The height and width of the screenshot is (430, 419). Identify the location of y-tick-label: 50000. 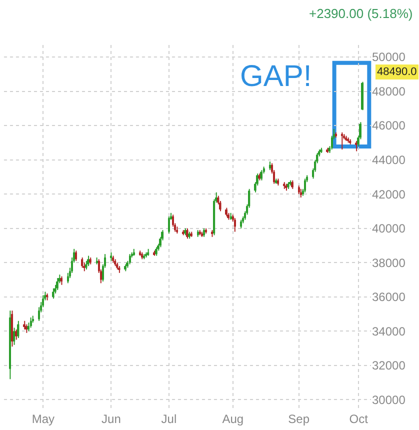
(389, 57).